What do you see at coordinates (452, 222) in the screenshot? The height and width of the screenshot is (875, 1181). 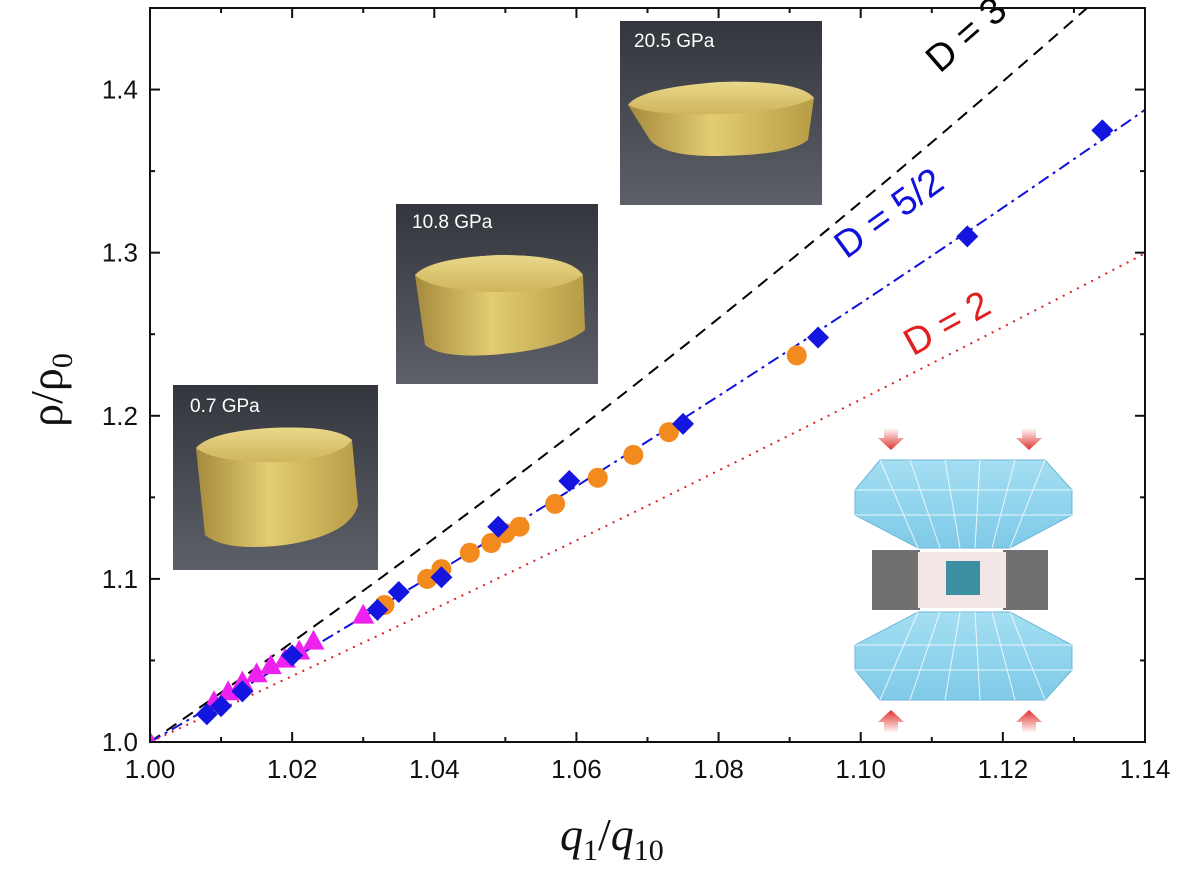 I see `inset-label: 10.8 GPa` at bounding box center [452, 222].